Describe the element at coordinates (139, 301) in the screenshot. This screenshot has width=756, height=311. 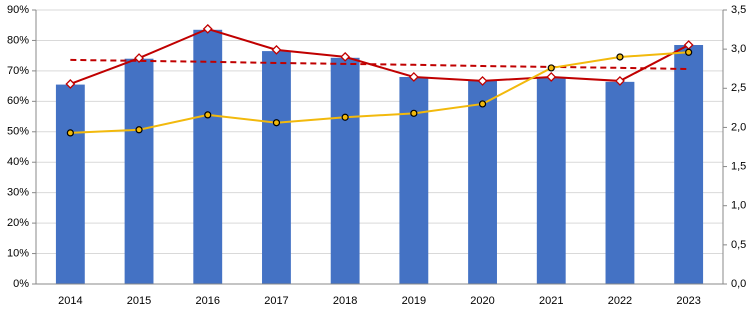
I see `x-tick-label: 2015` at that location.